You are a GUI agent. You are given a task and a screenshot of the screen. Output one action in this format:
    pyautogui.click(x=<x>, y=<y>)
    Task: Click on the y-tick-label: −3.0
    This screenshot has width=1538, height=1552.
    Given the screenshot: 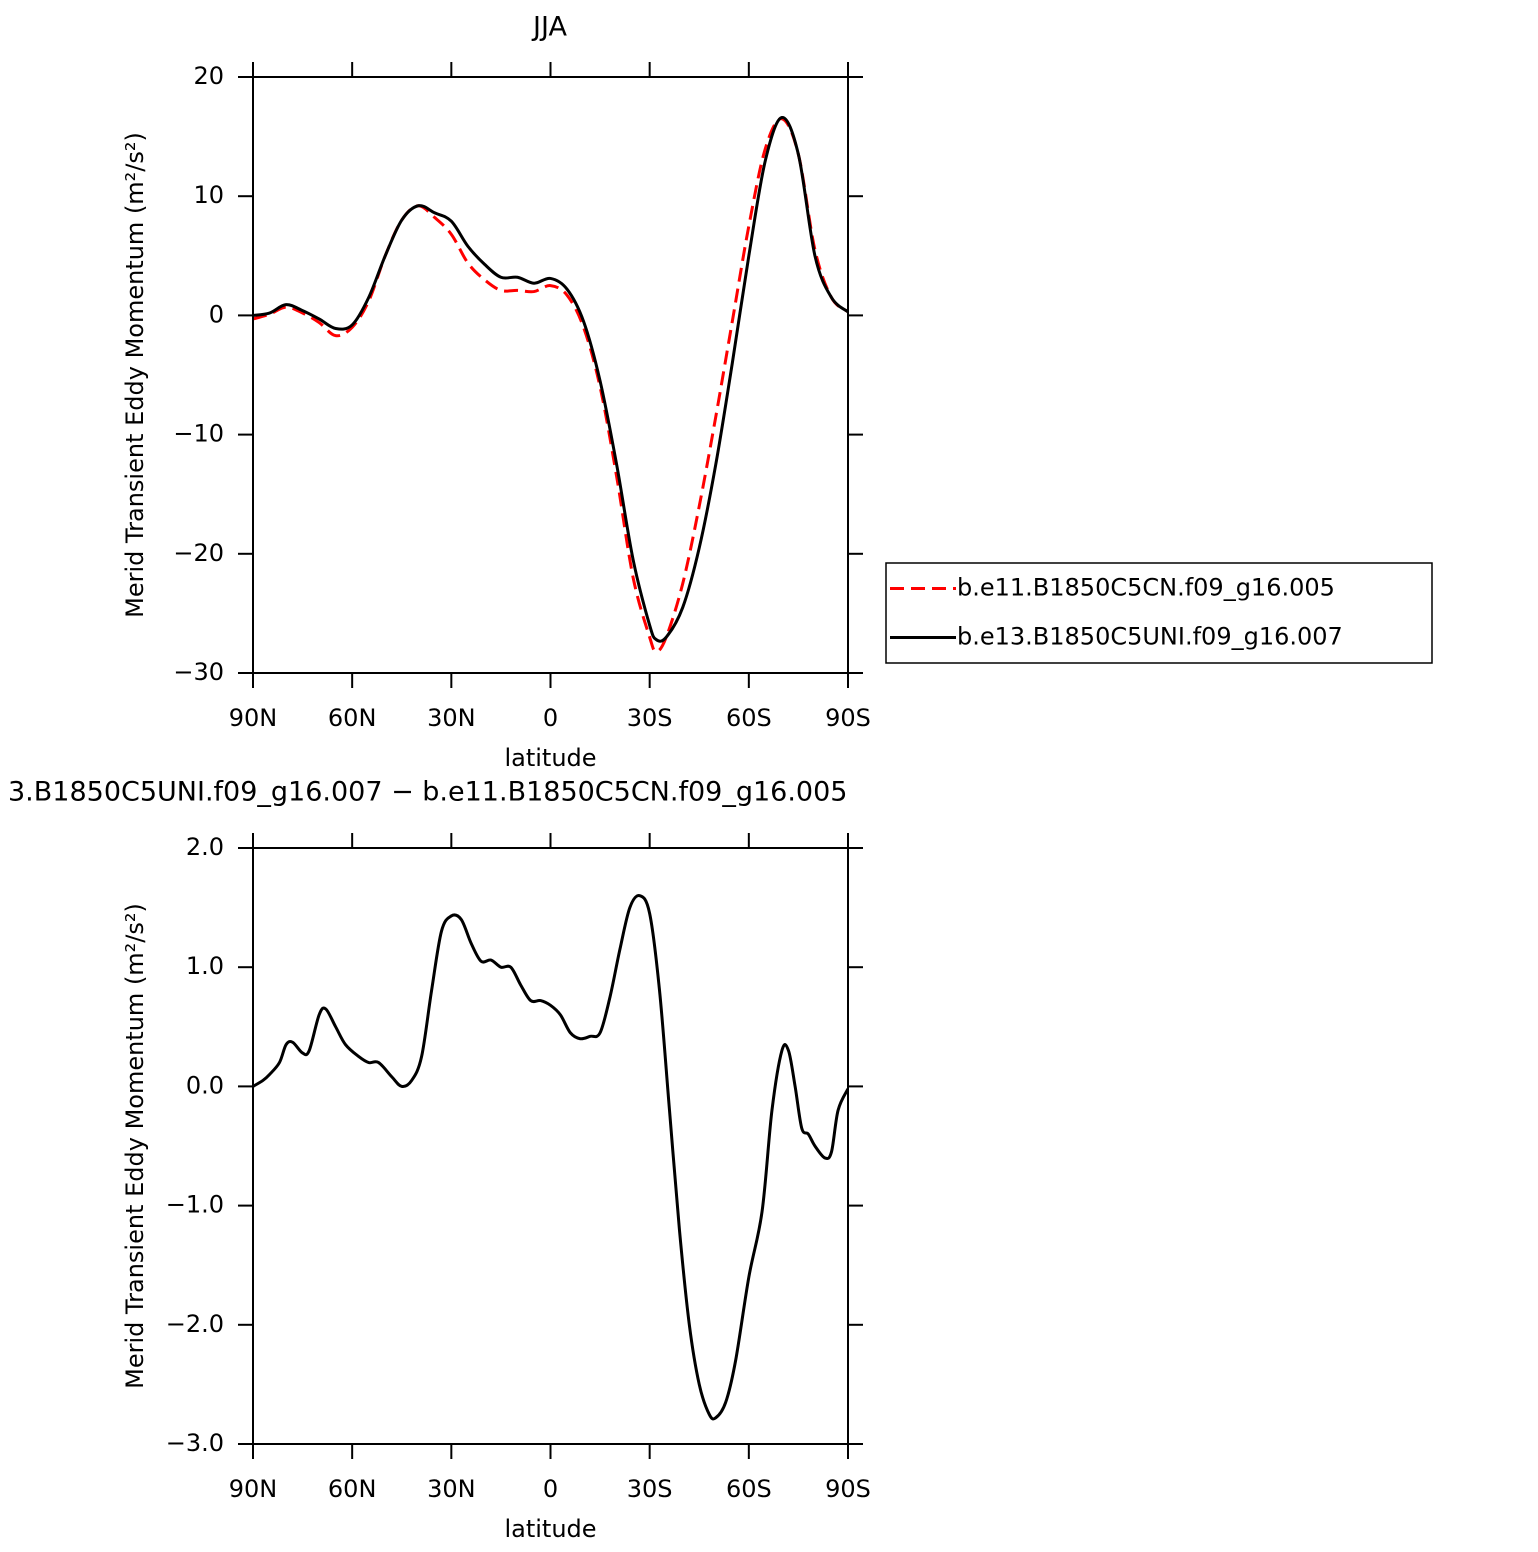 What is the action you would take?
    pyautogui.click(x=195, y=1443)
    